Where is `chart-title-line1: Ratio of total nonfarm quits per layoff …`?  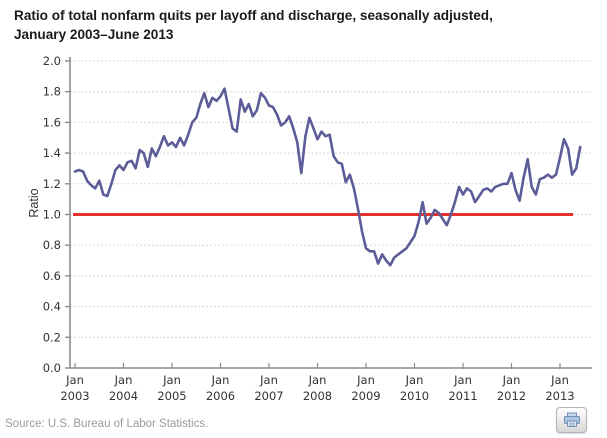
chart-title-line1: Ratio of total nonfarm quits per layoff … is located at coordinates (253, 15).